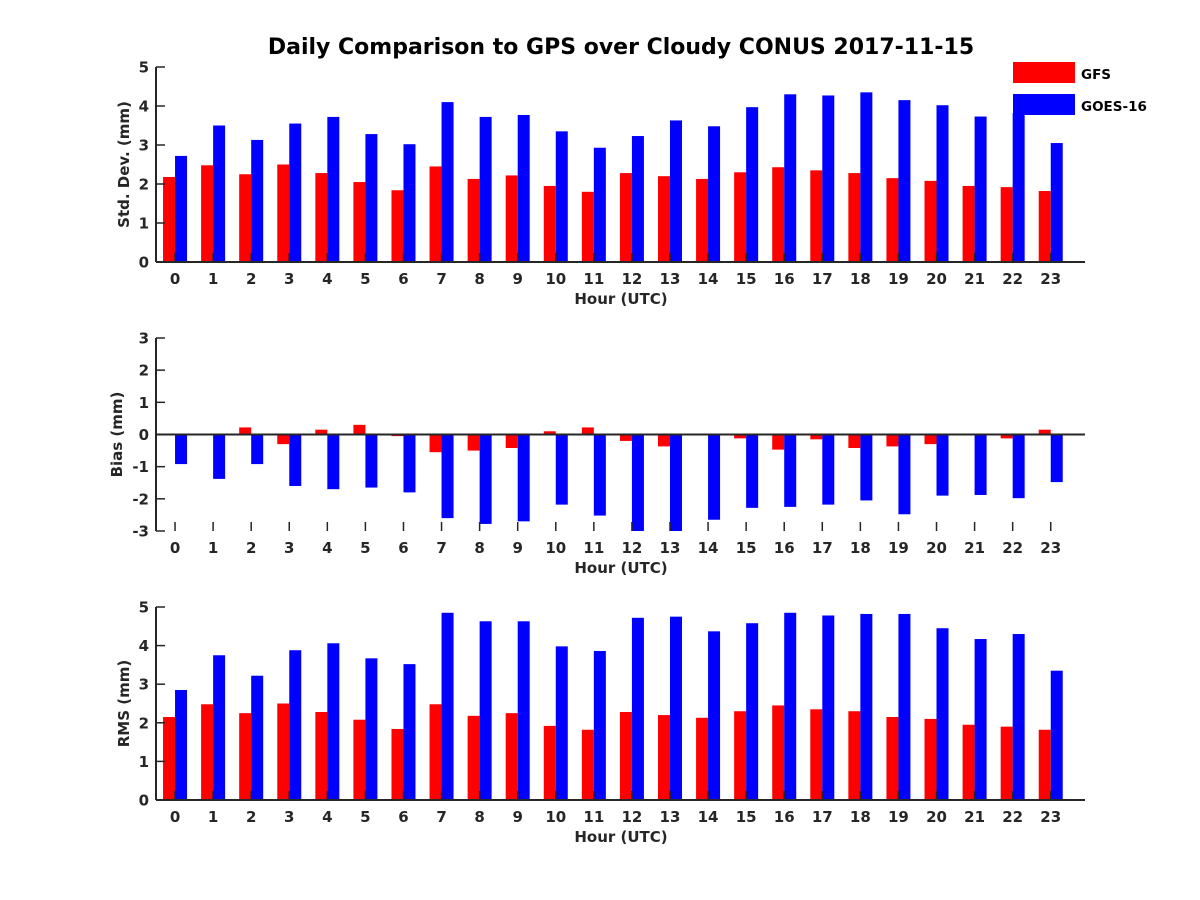 Image resolution: width=1200 pixels, height=900 pixels. What do you see at coordinates (403, 548) in the screenshot?
I see `x-tick-label-bias-6: 6` at bounding box center [403, 548].